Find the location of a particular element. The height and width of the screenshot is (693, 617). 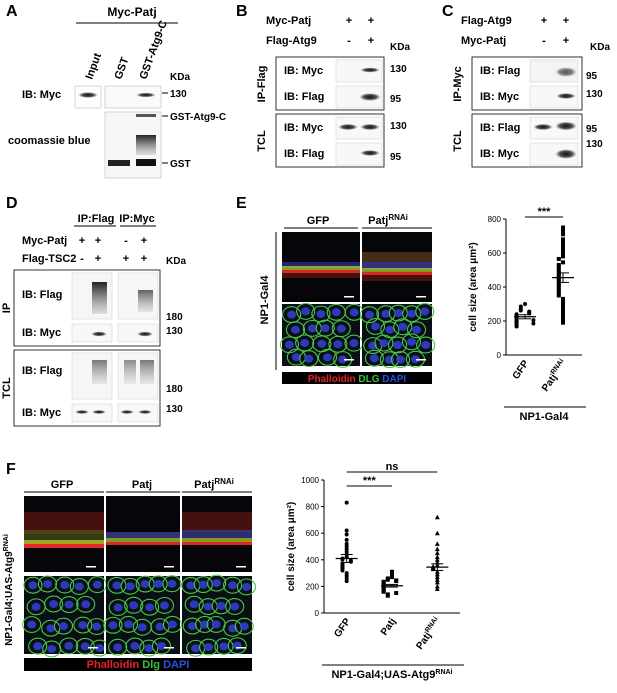

y-tick-label: 800 is located at coordinates (495, 219).